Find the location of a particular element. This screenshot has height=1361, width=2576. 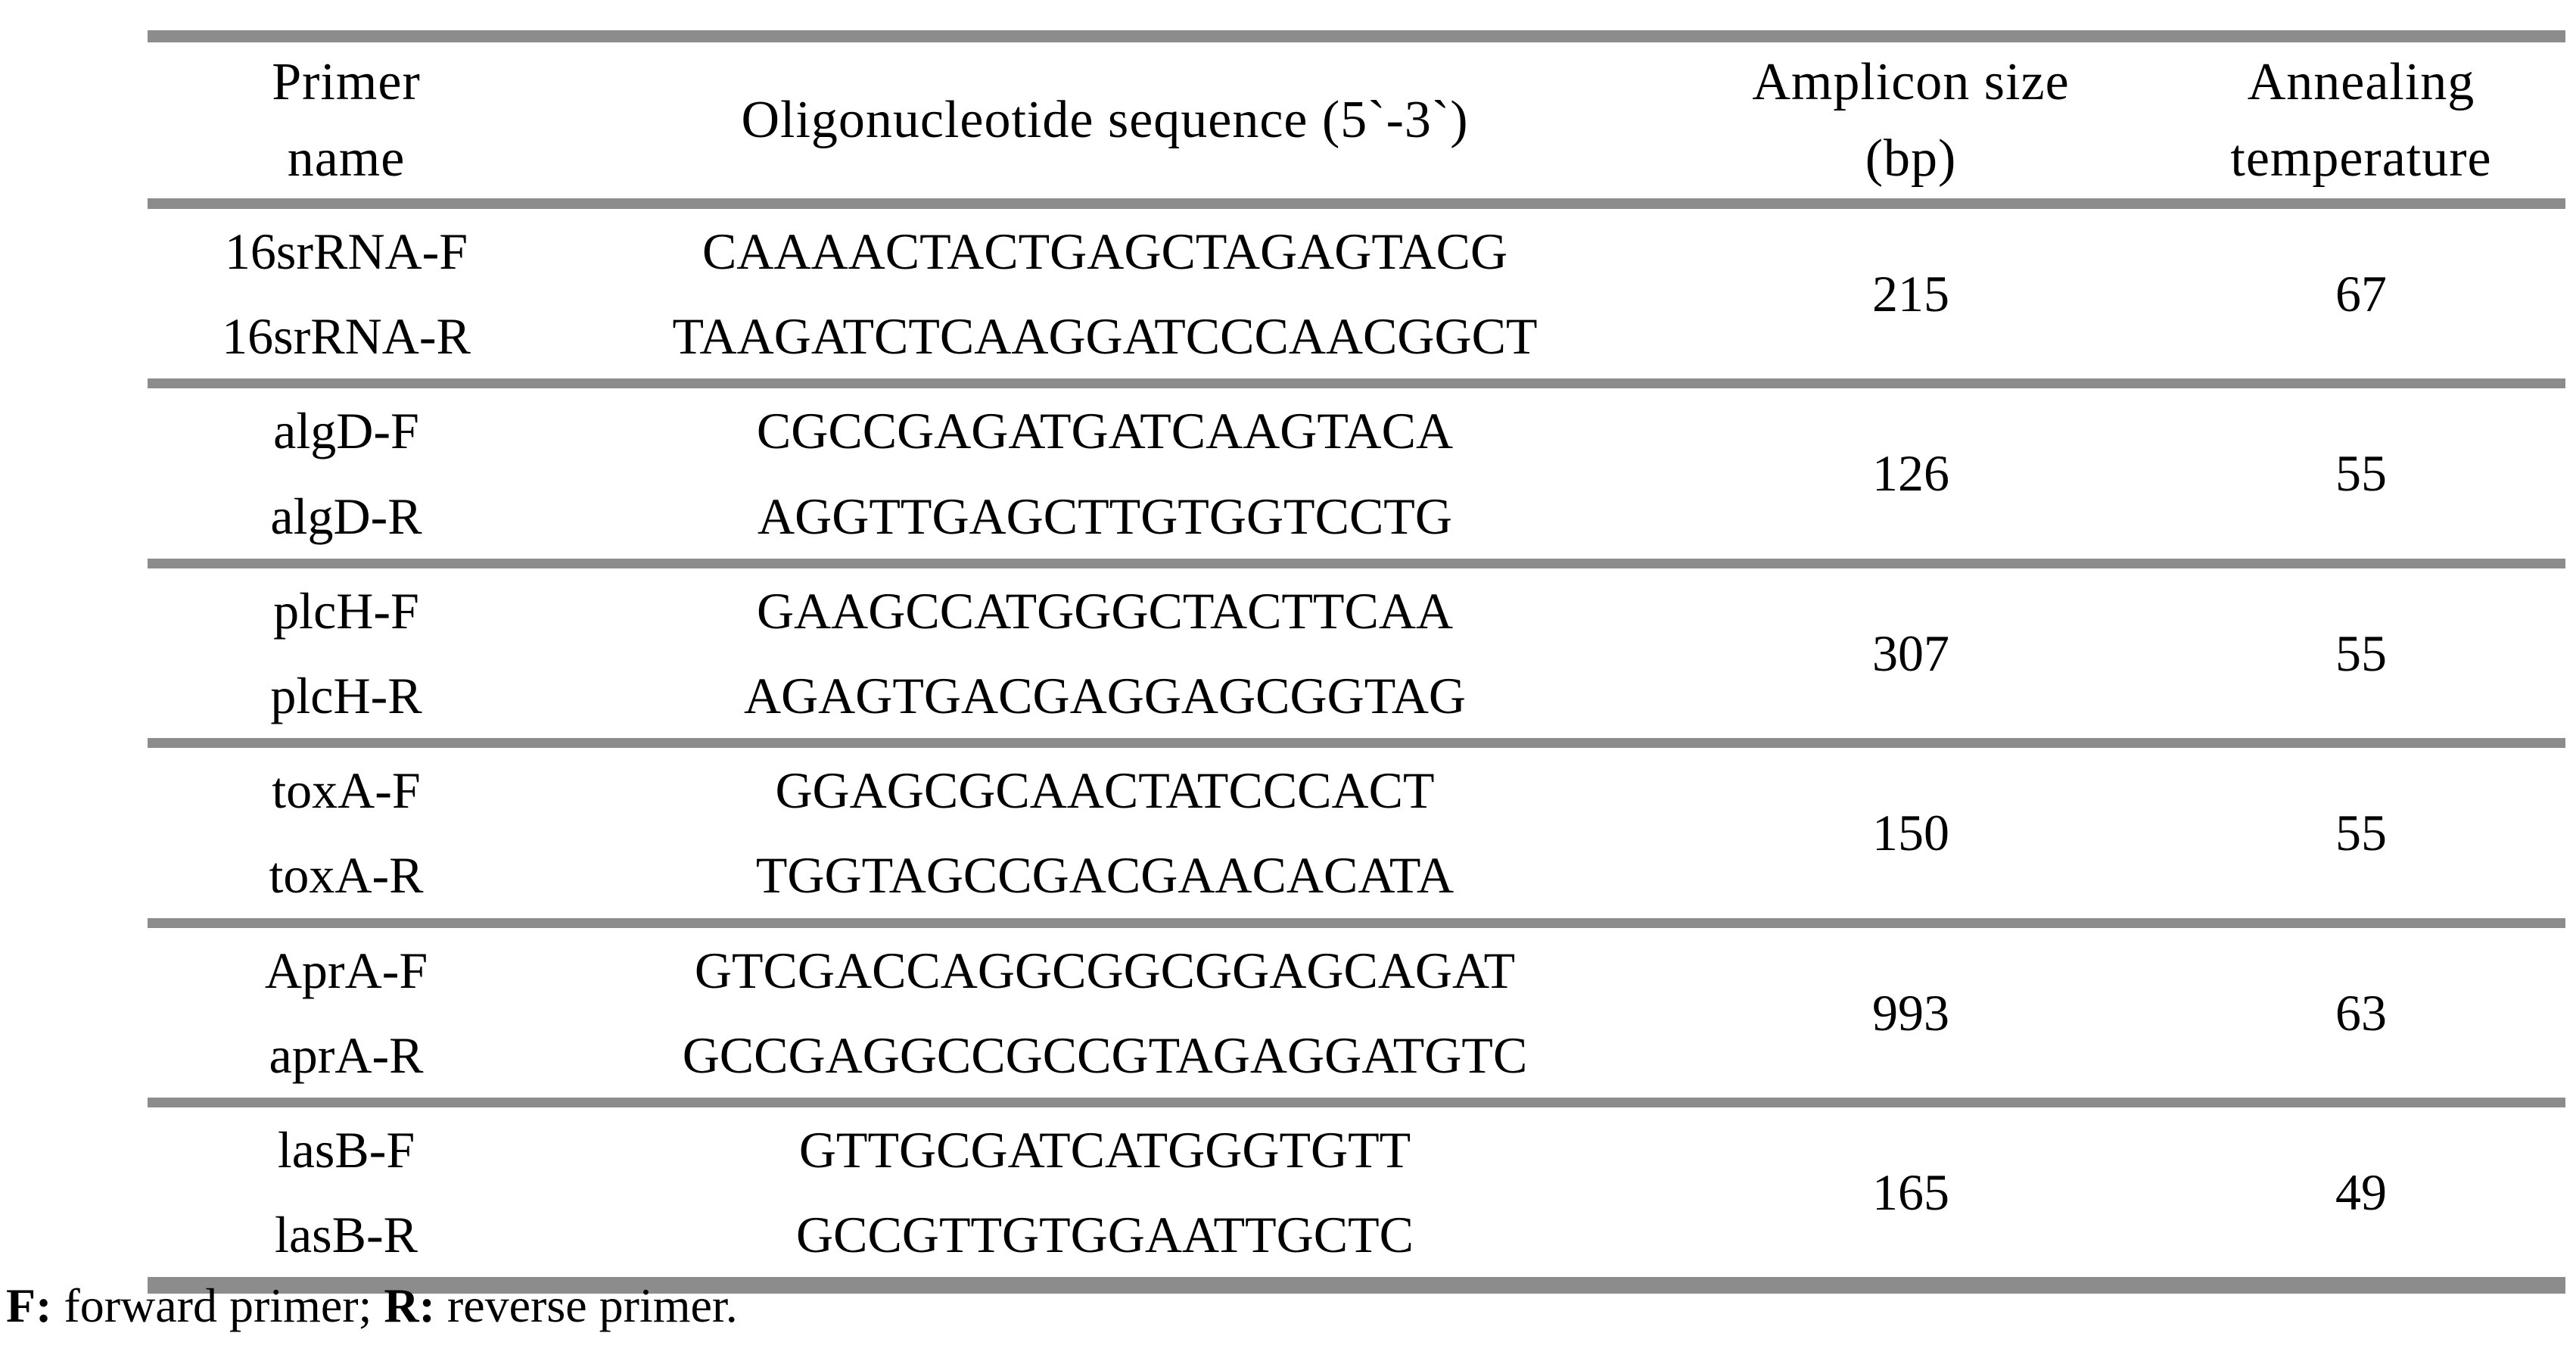

table-footnote: F: forward primer; R: reverse primer. is located at coordinates (372, 1306).